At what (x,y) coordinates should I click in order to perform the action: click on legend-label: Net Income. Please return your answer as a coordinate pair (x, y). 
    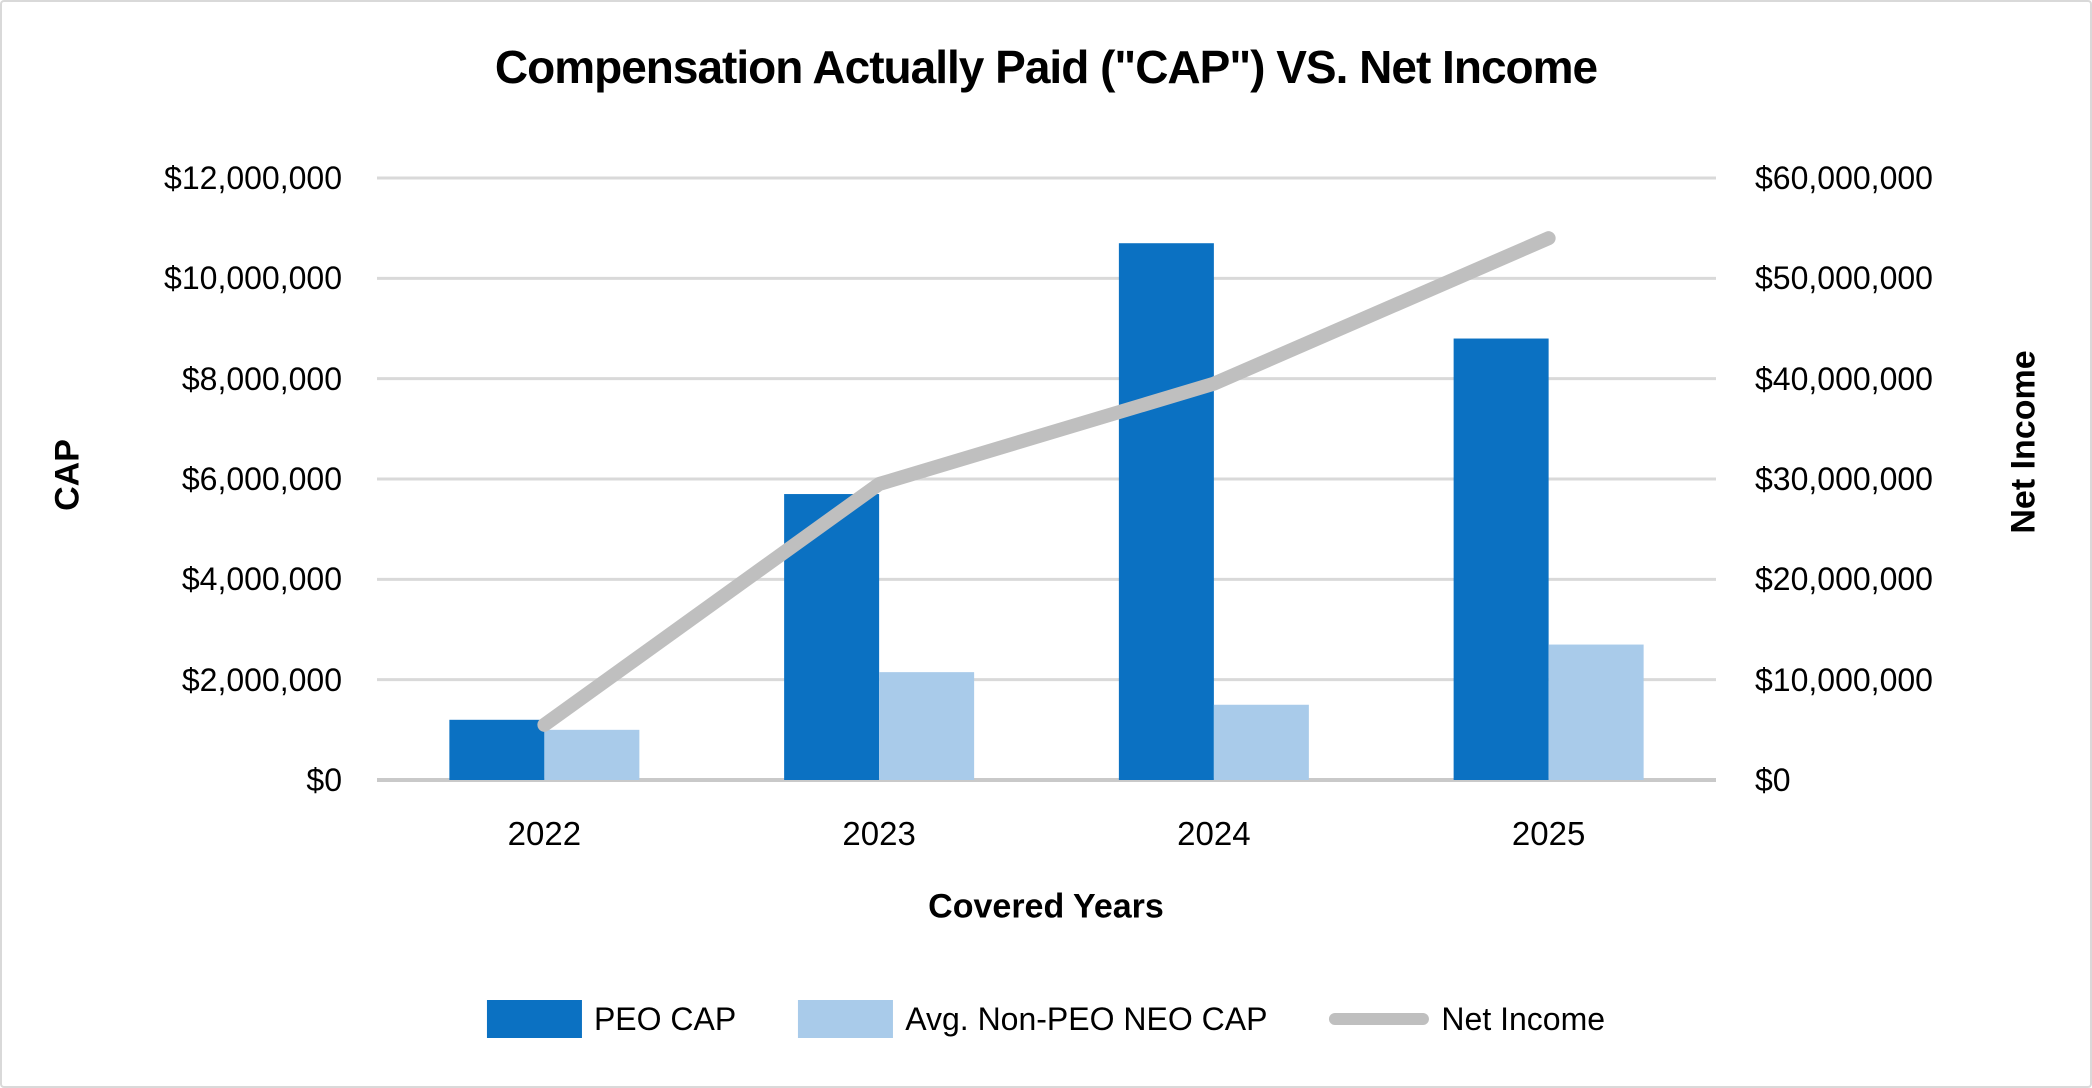
    Looking at the image, I should click on (1523, 1018).